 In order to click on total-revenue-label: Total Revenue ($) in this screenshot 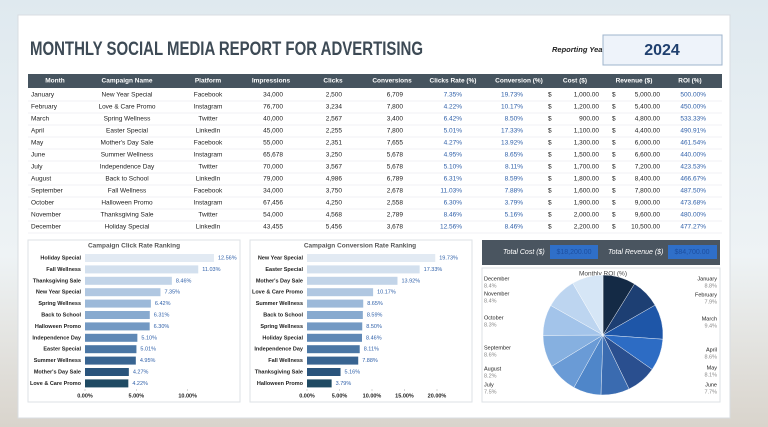, I will do `click(635, 252)`.